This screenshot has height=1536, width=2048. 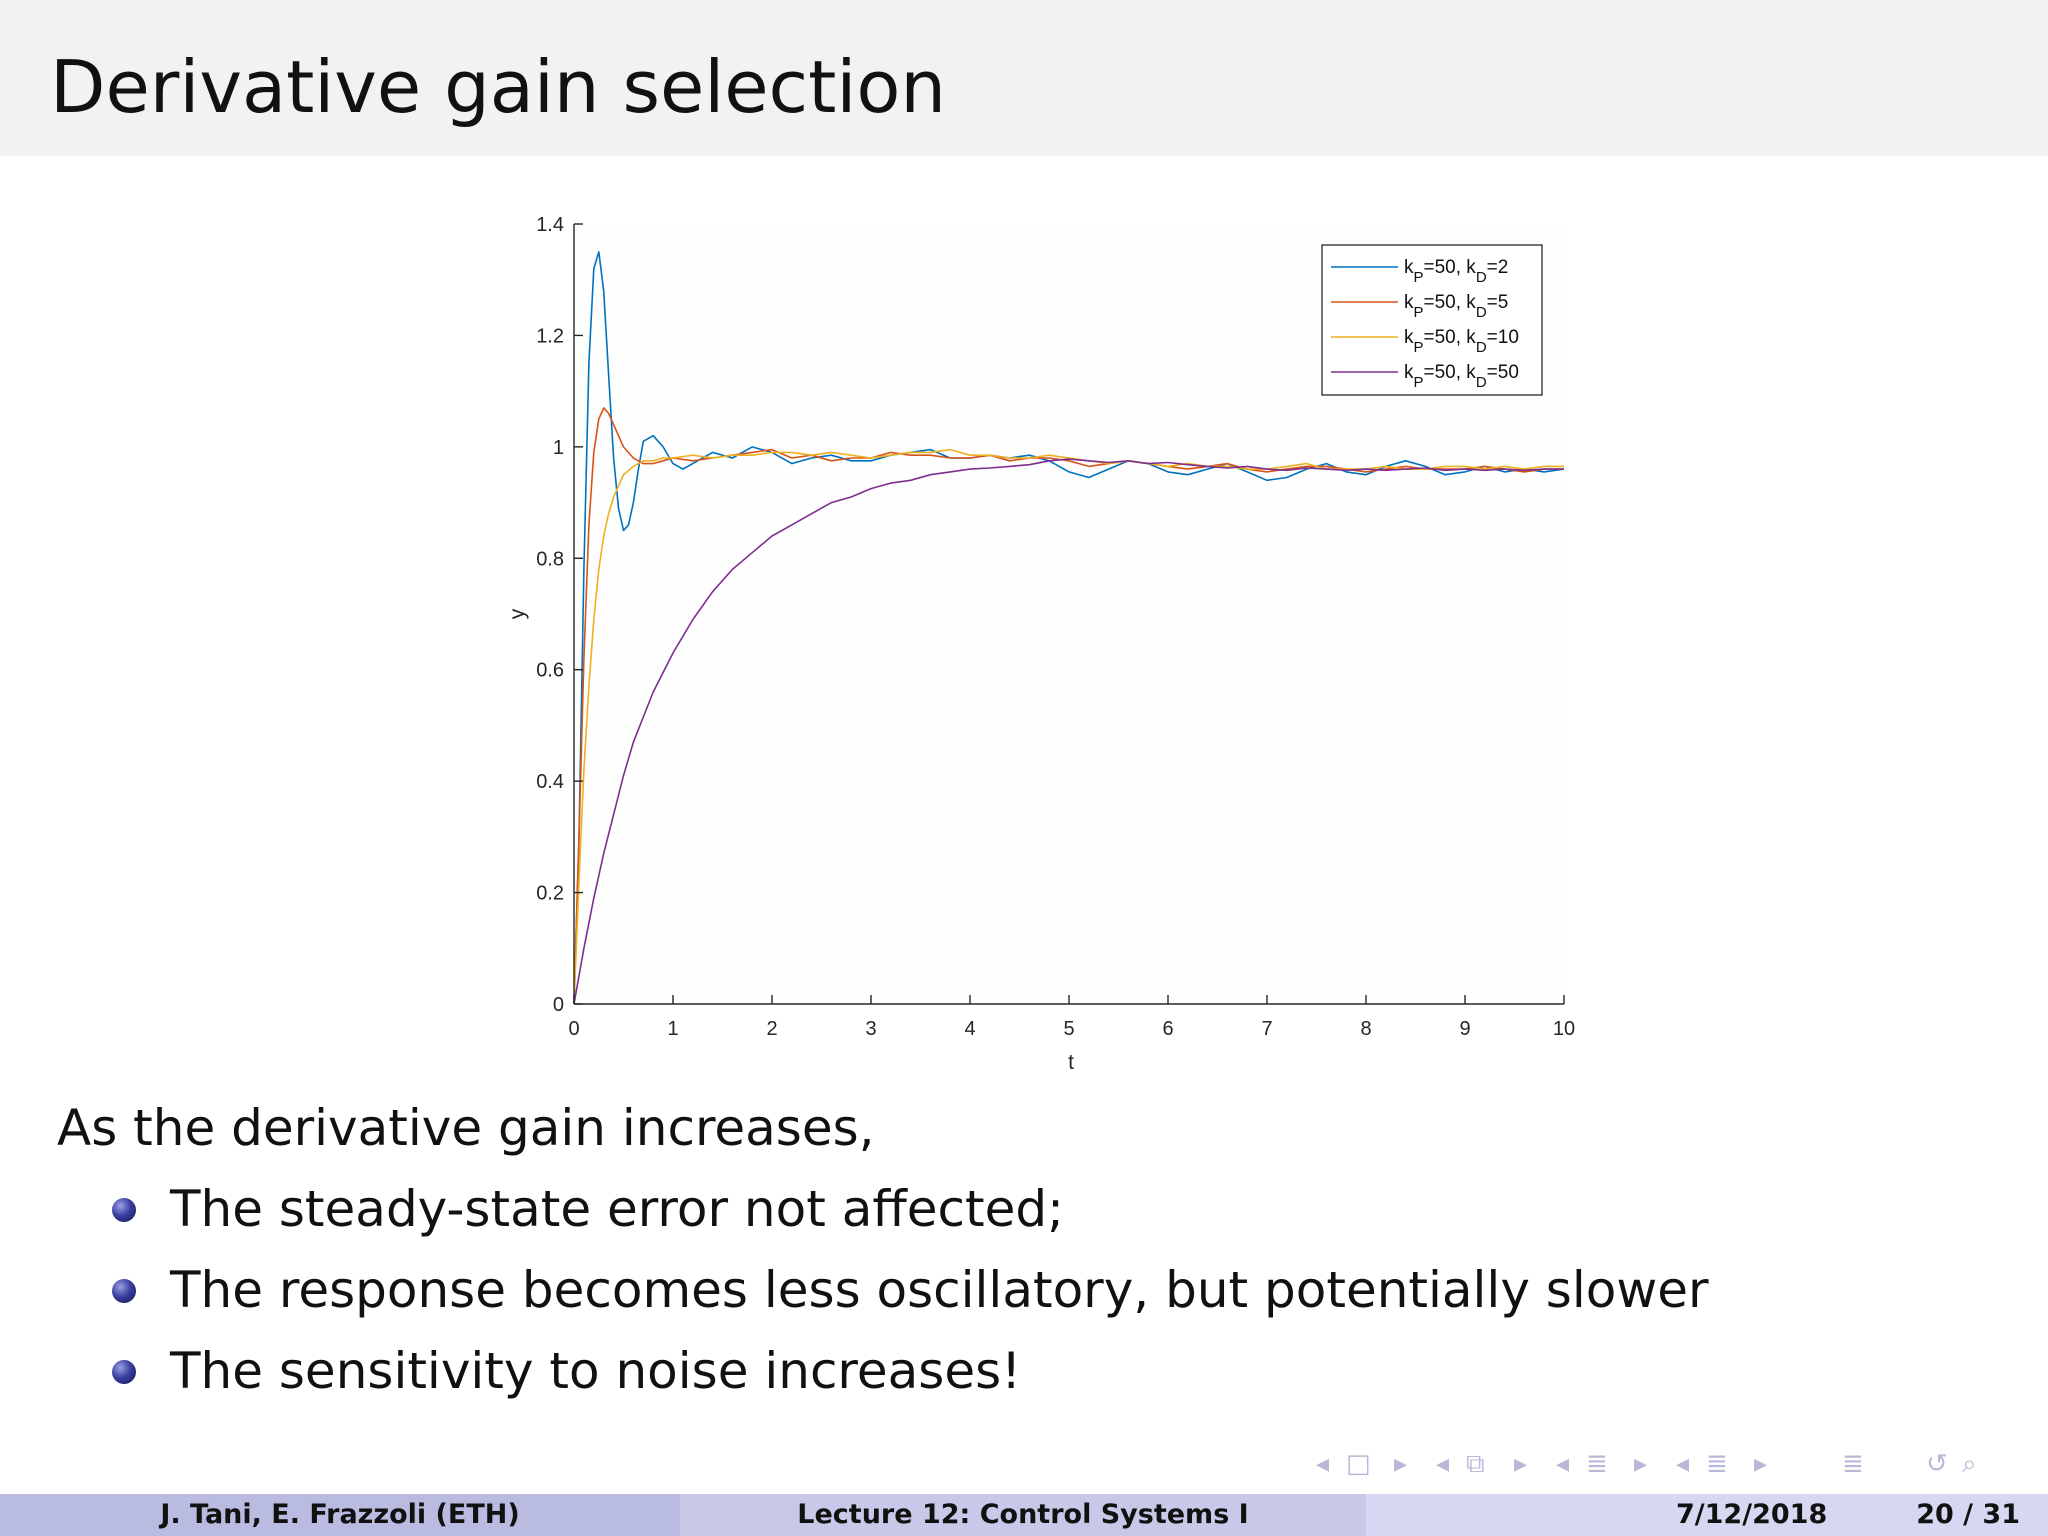 I want to click on subsection-icon: ⧉, so click(x=1475, y=1464).